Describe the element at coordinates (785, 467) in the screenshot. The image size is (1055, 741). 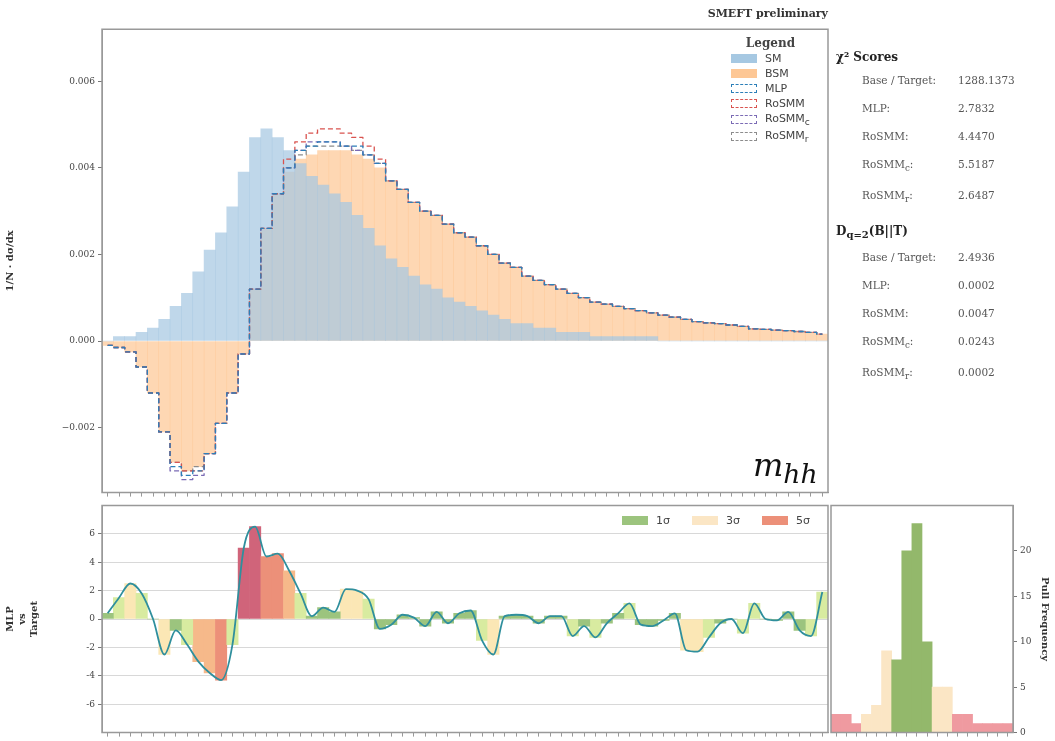
I see `annotation: m$_{hh}$` at that location.